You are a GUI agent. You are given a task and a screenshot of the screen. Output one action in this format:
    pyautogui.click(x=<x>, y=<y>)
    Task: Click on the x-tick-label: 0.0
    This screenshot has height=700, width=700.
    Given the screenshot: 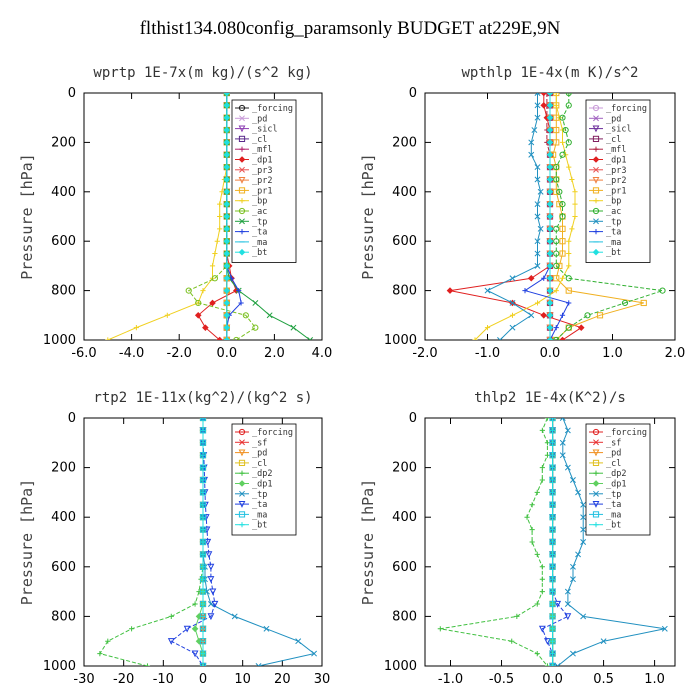 What is the action you would take?
    pyautogui.click(x=226, y=353)
    